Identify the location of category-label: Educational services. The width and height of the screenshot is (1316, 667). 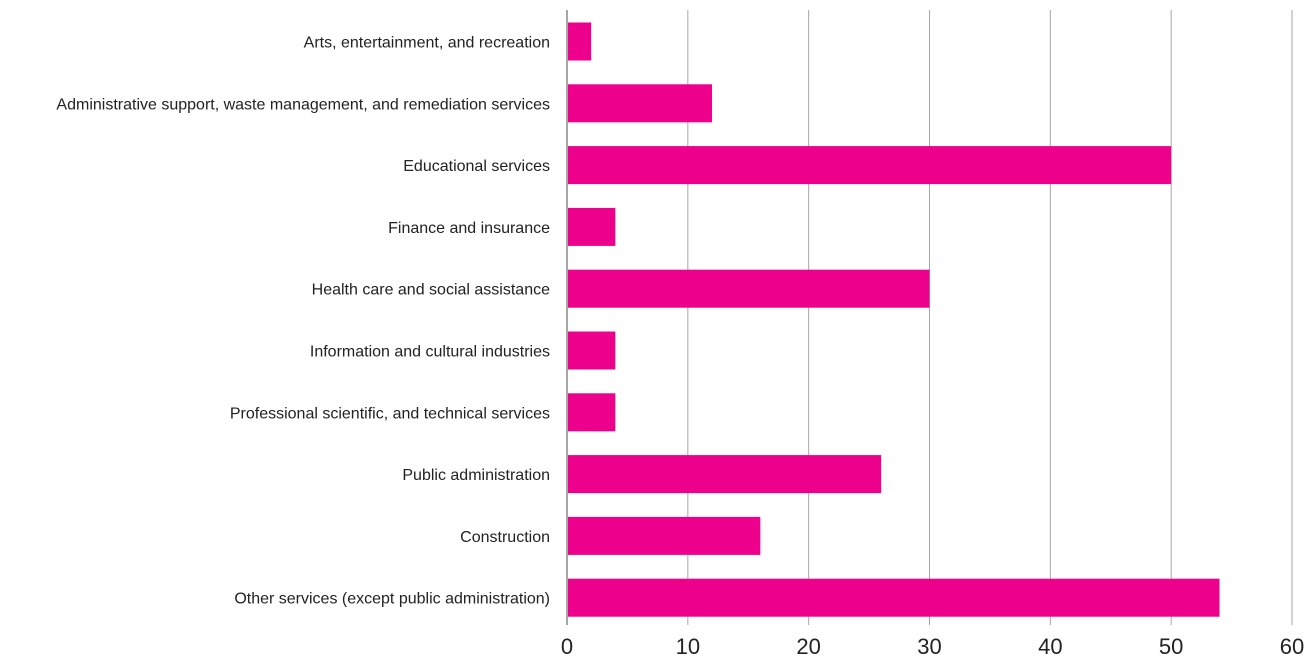
(476, 166).